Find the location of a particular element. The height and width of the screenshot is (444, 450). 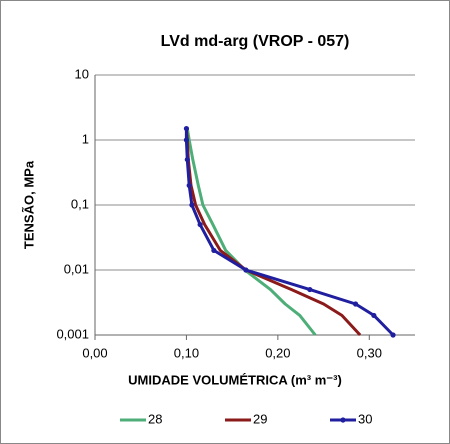

x-tick-label: 0,30 is located at coordinates (369, 352).